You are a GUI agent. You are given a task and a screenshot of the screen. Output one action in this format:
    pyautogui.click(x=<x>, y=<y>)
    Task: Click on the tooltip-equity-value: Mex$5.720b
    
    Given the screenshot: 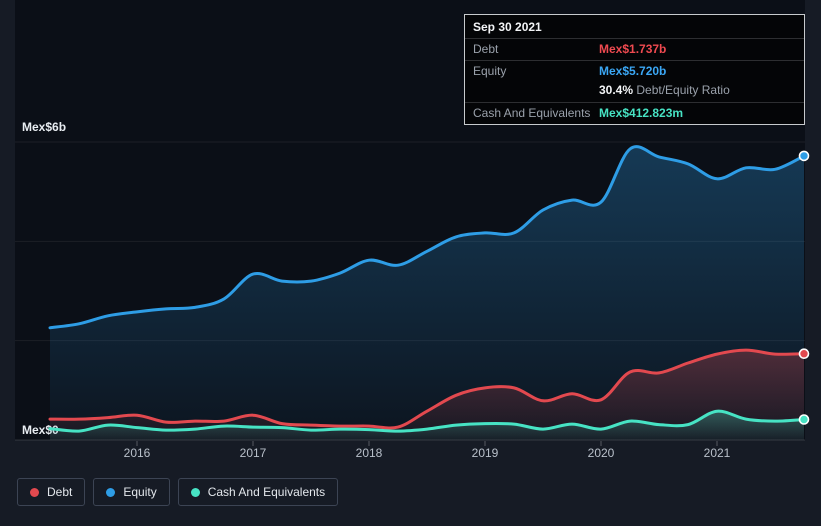 What is the action you would take?
    pyautogui.click(x=633, y=71)
    